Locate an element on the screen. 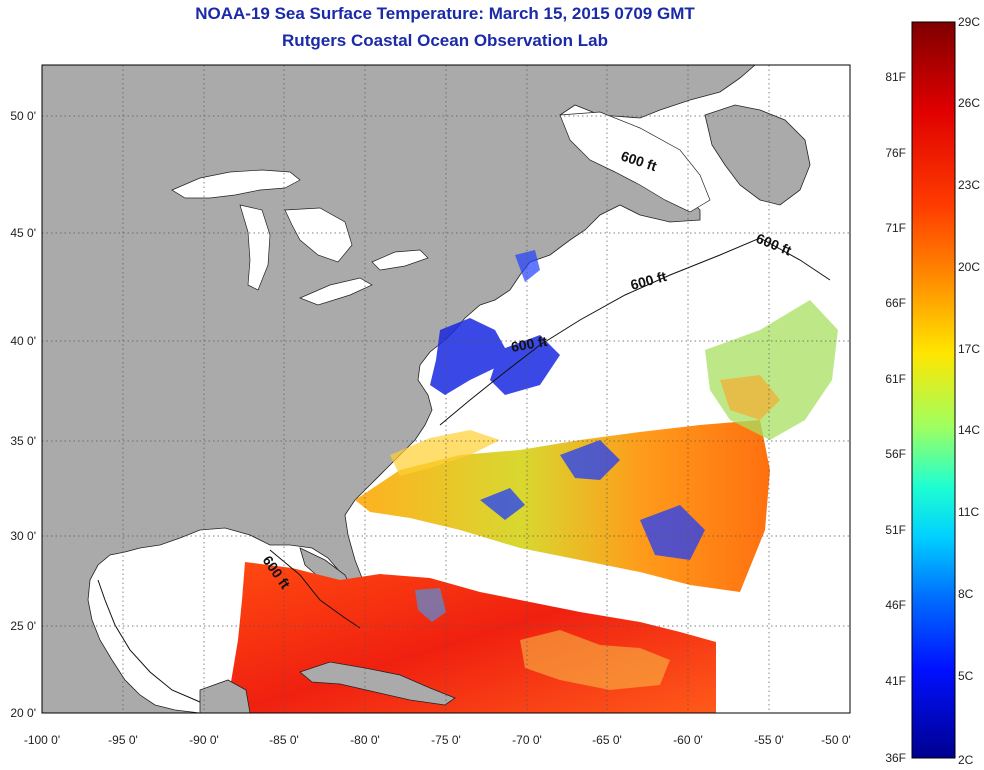  celsius-label: 20C is located at coordinates (969, 267).